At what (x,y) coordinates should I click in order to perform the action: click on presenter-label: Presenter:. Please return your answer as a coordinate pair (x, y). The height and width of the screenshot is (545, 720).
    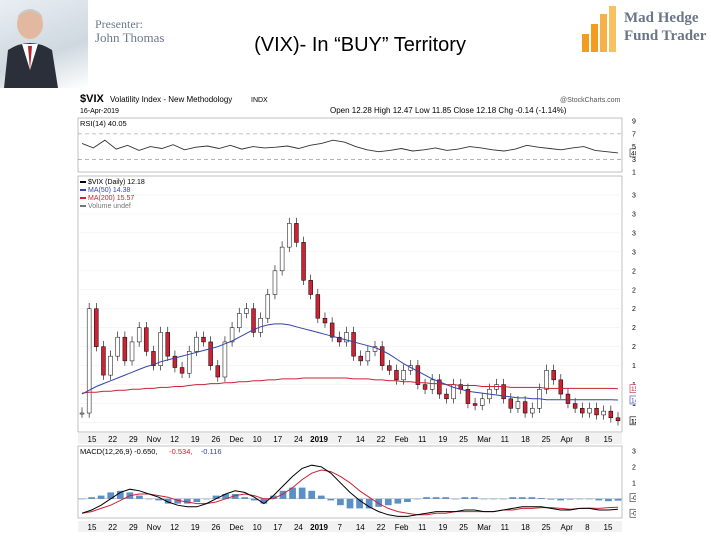
    Looking at the image, I should click on (119, 24).